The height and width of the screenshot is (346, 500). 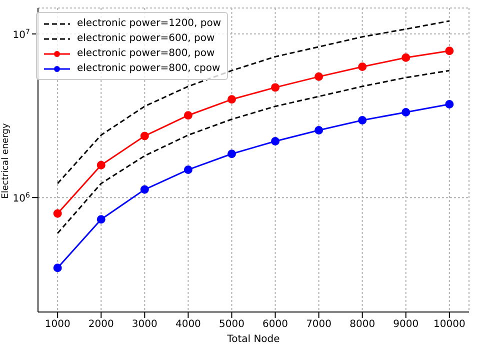 I want to click on x-axis-title: Total Node, so click(x=253, y=339).